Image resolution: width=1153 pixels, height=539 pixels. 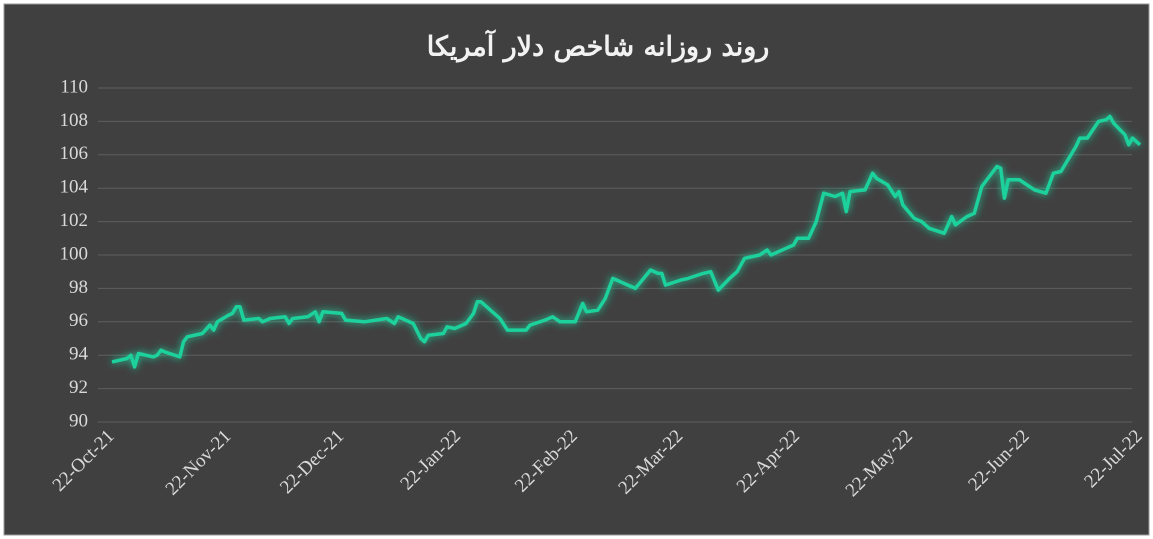 I want to click on y-tick-label: 100, so click(x=74, y=253).